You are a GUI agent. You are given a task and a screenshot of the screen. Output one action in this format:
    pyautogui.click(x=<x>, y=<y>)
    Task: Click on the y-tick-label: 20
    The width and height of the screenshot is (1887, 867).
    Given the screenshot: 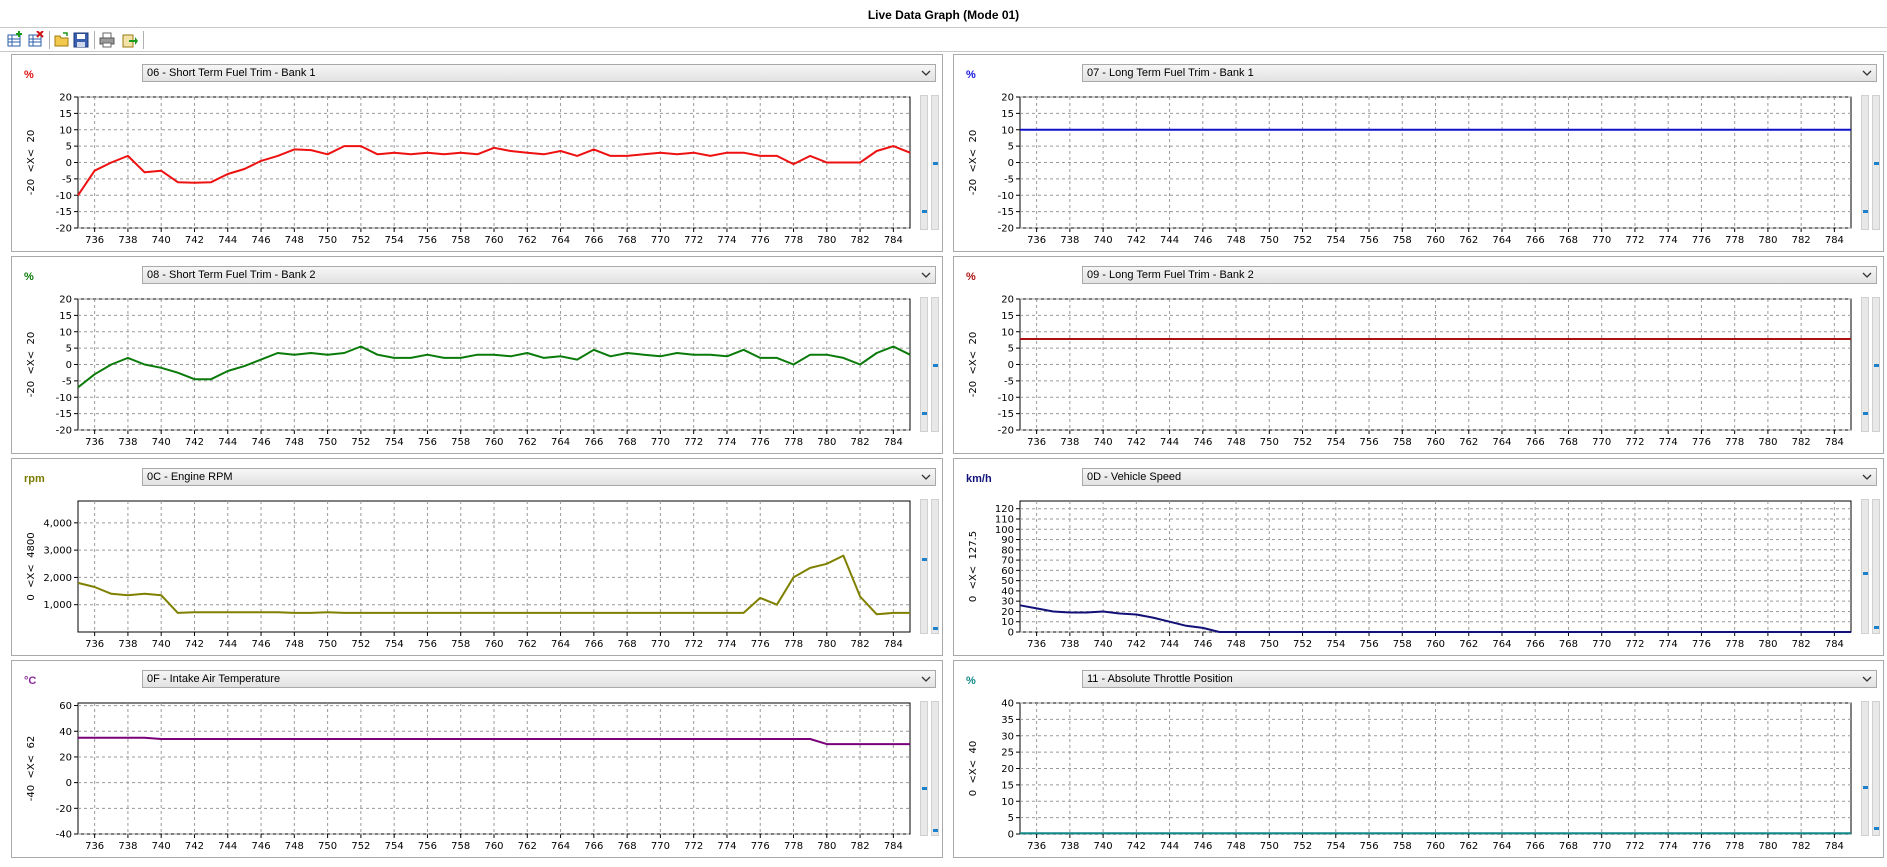 What is the action you would take?
    pyautogui.click(x=1007, y=98)
    